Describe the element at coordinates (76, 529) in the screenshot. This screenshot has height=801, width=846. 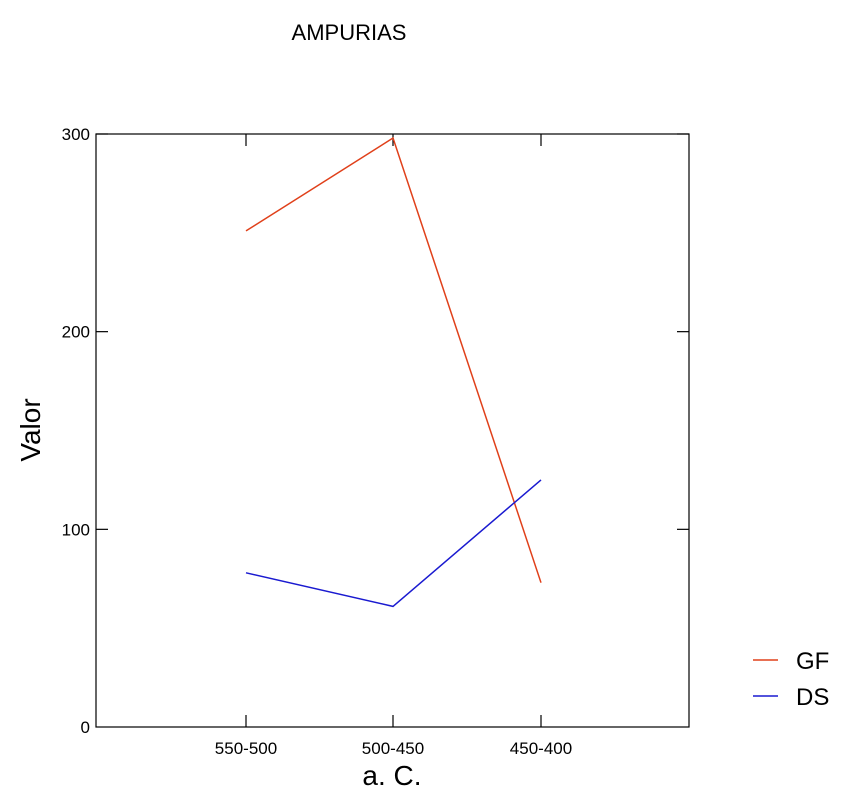
I see `y-tick-label: 100` at that location.